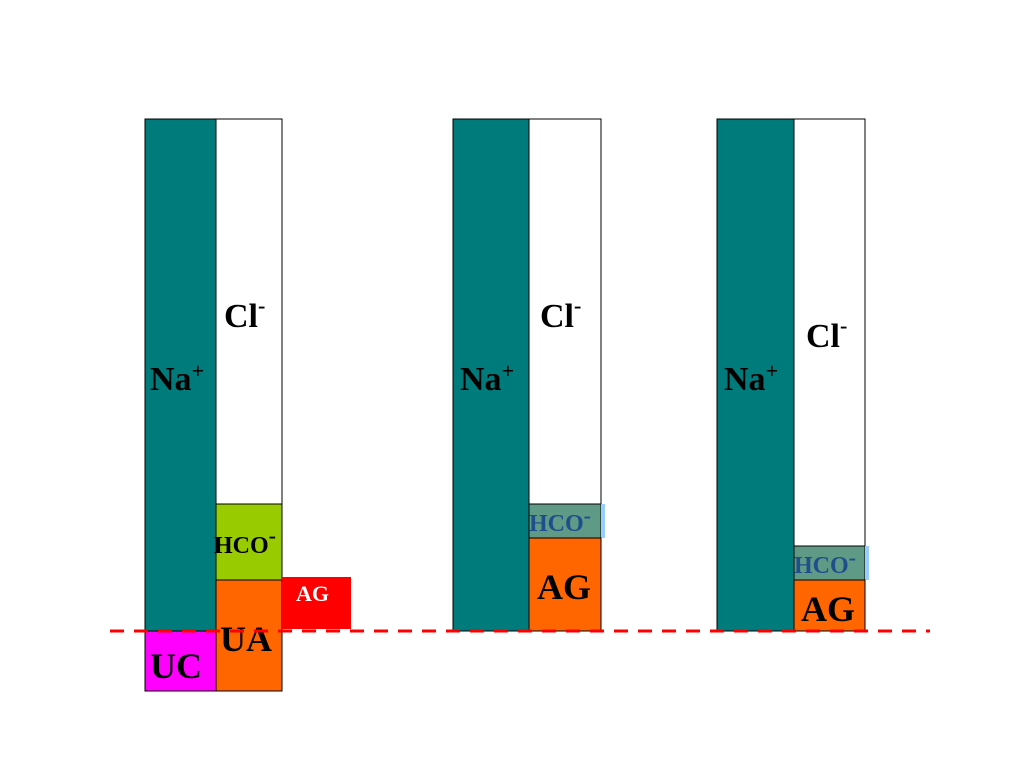 Image resolution: width=1024 pixels, height=768 pixels. I want to click on column-2: Na+ Cl- HCO- AG, so click(528, 375).